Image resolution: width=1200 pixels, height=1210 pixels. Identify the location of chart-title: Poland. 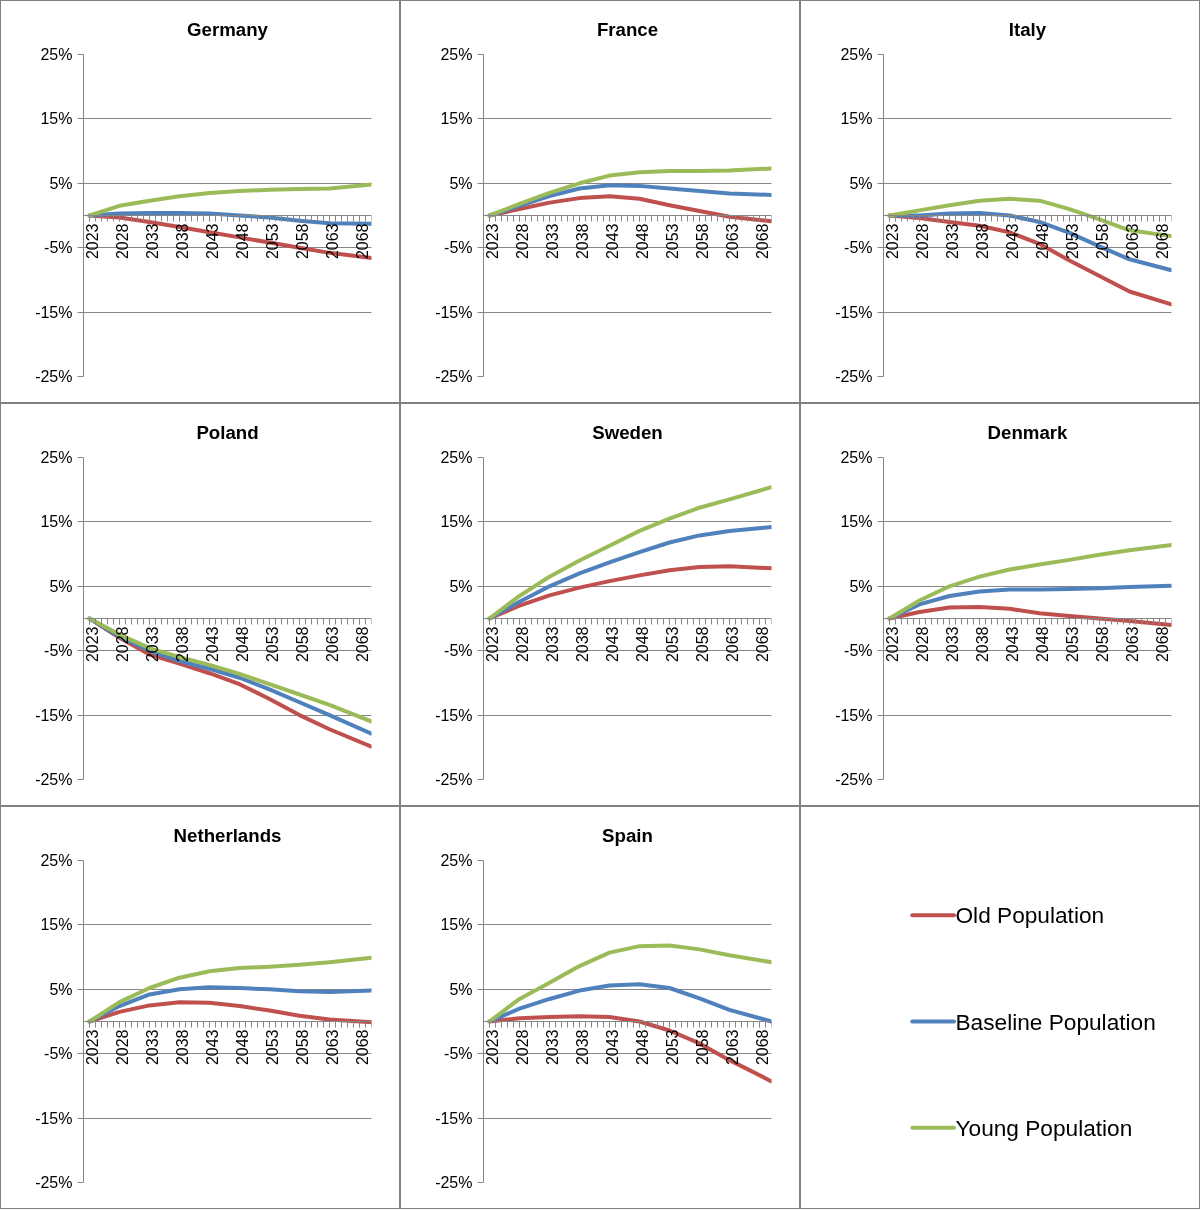
(227, 432).